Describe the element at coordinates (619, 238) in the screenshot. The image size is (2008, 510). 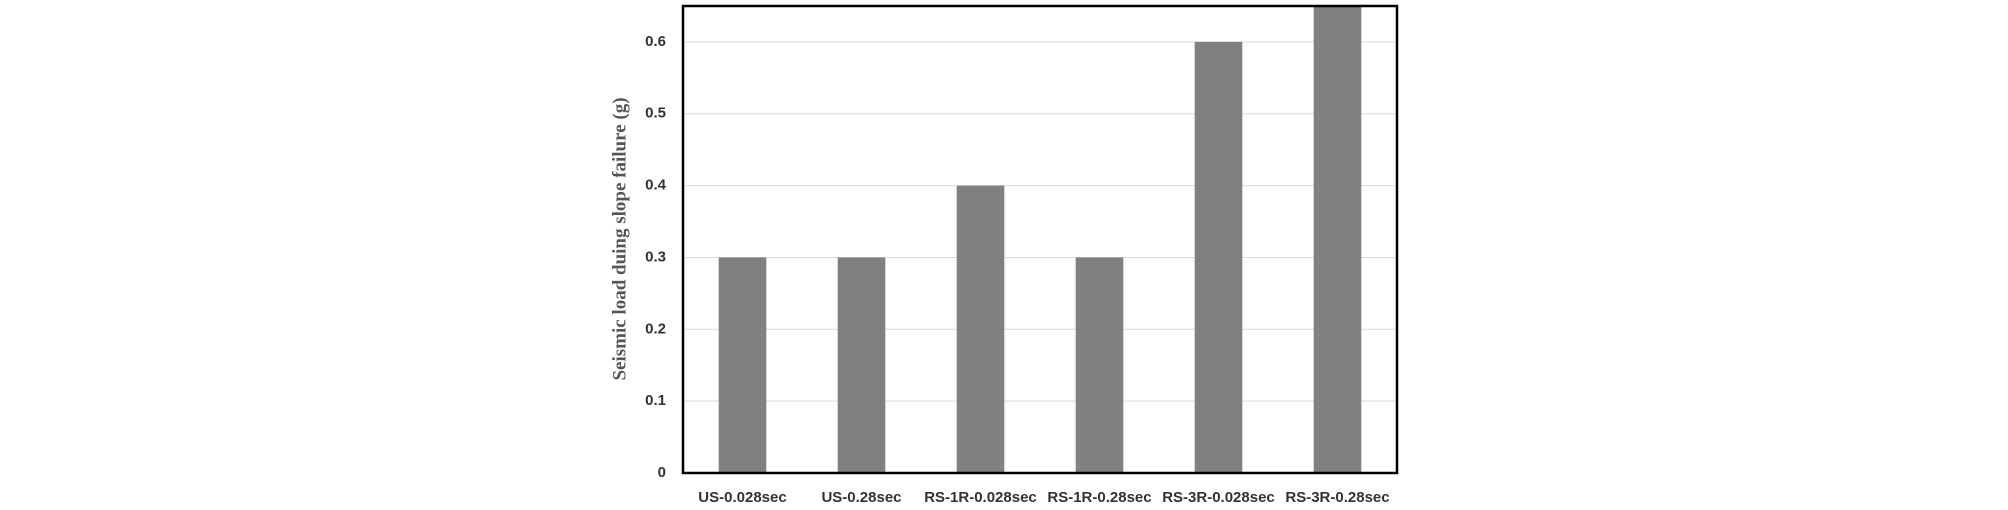
I see `y-axis-title: Seismic load duing slope failure (g)` at that location.